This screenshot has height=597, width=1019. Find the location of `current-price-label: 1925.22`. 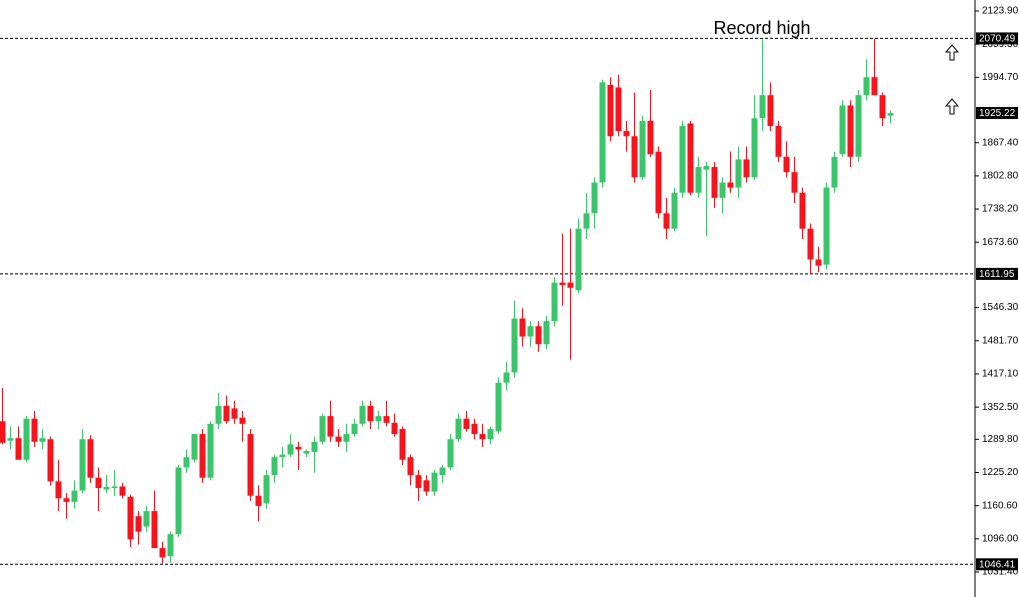

current-price-label: 1925.22 is located at coordinates (997, 113).